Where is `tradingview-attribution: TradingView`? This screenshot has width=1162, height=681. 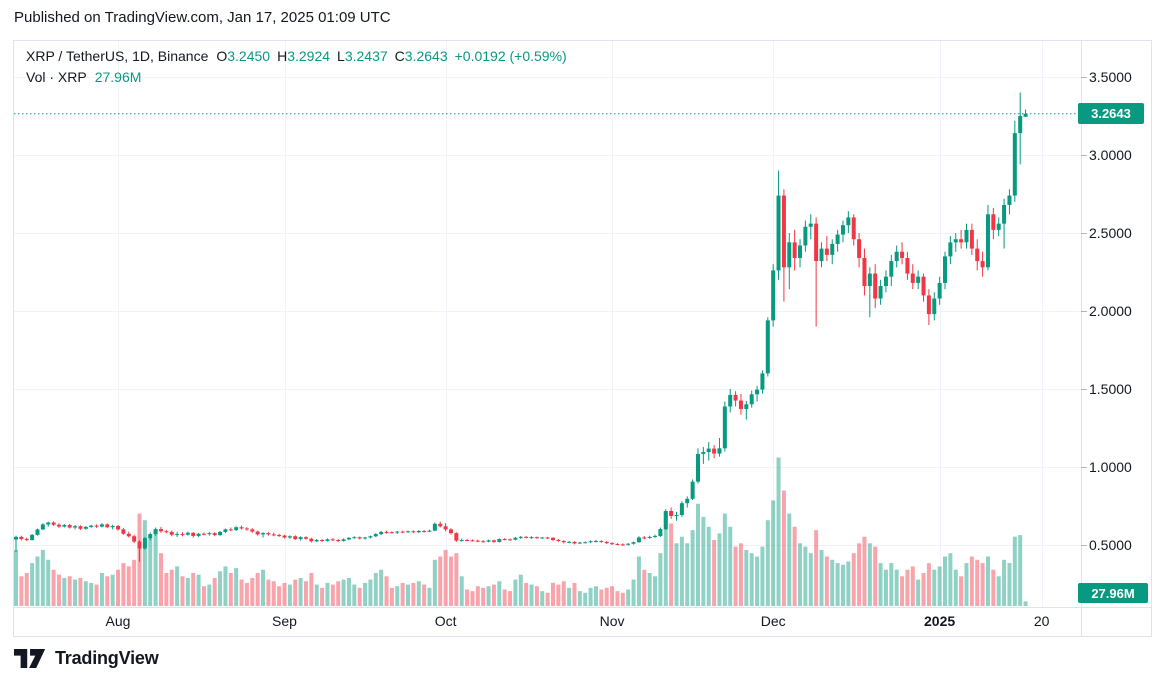 tradingview-attribution: TradingView is located at coordinates (86, 658).